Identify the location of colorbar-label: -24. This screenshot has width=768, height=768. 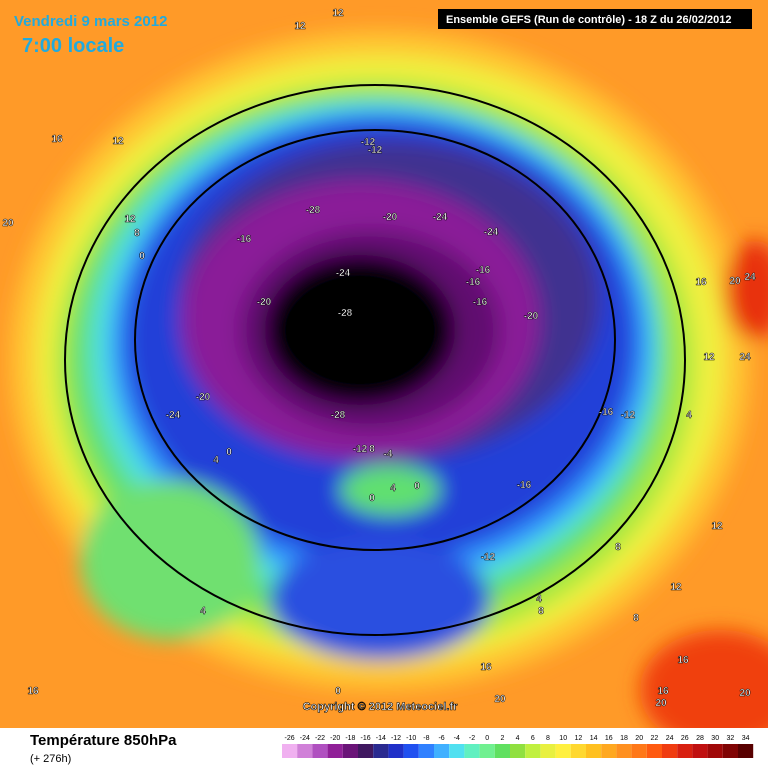
(305, 738).